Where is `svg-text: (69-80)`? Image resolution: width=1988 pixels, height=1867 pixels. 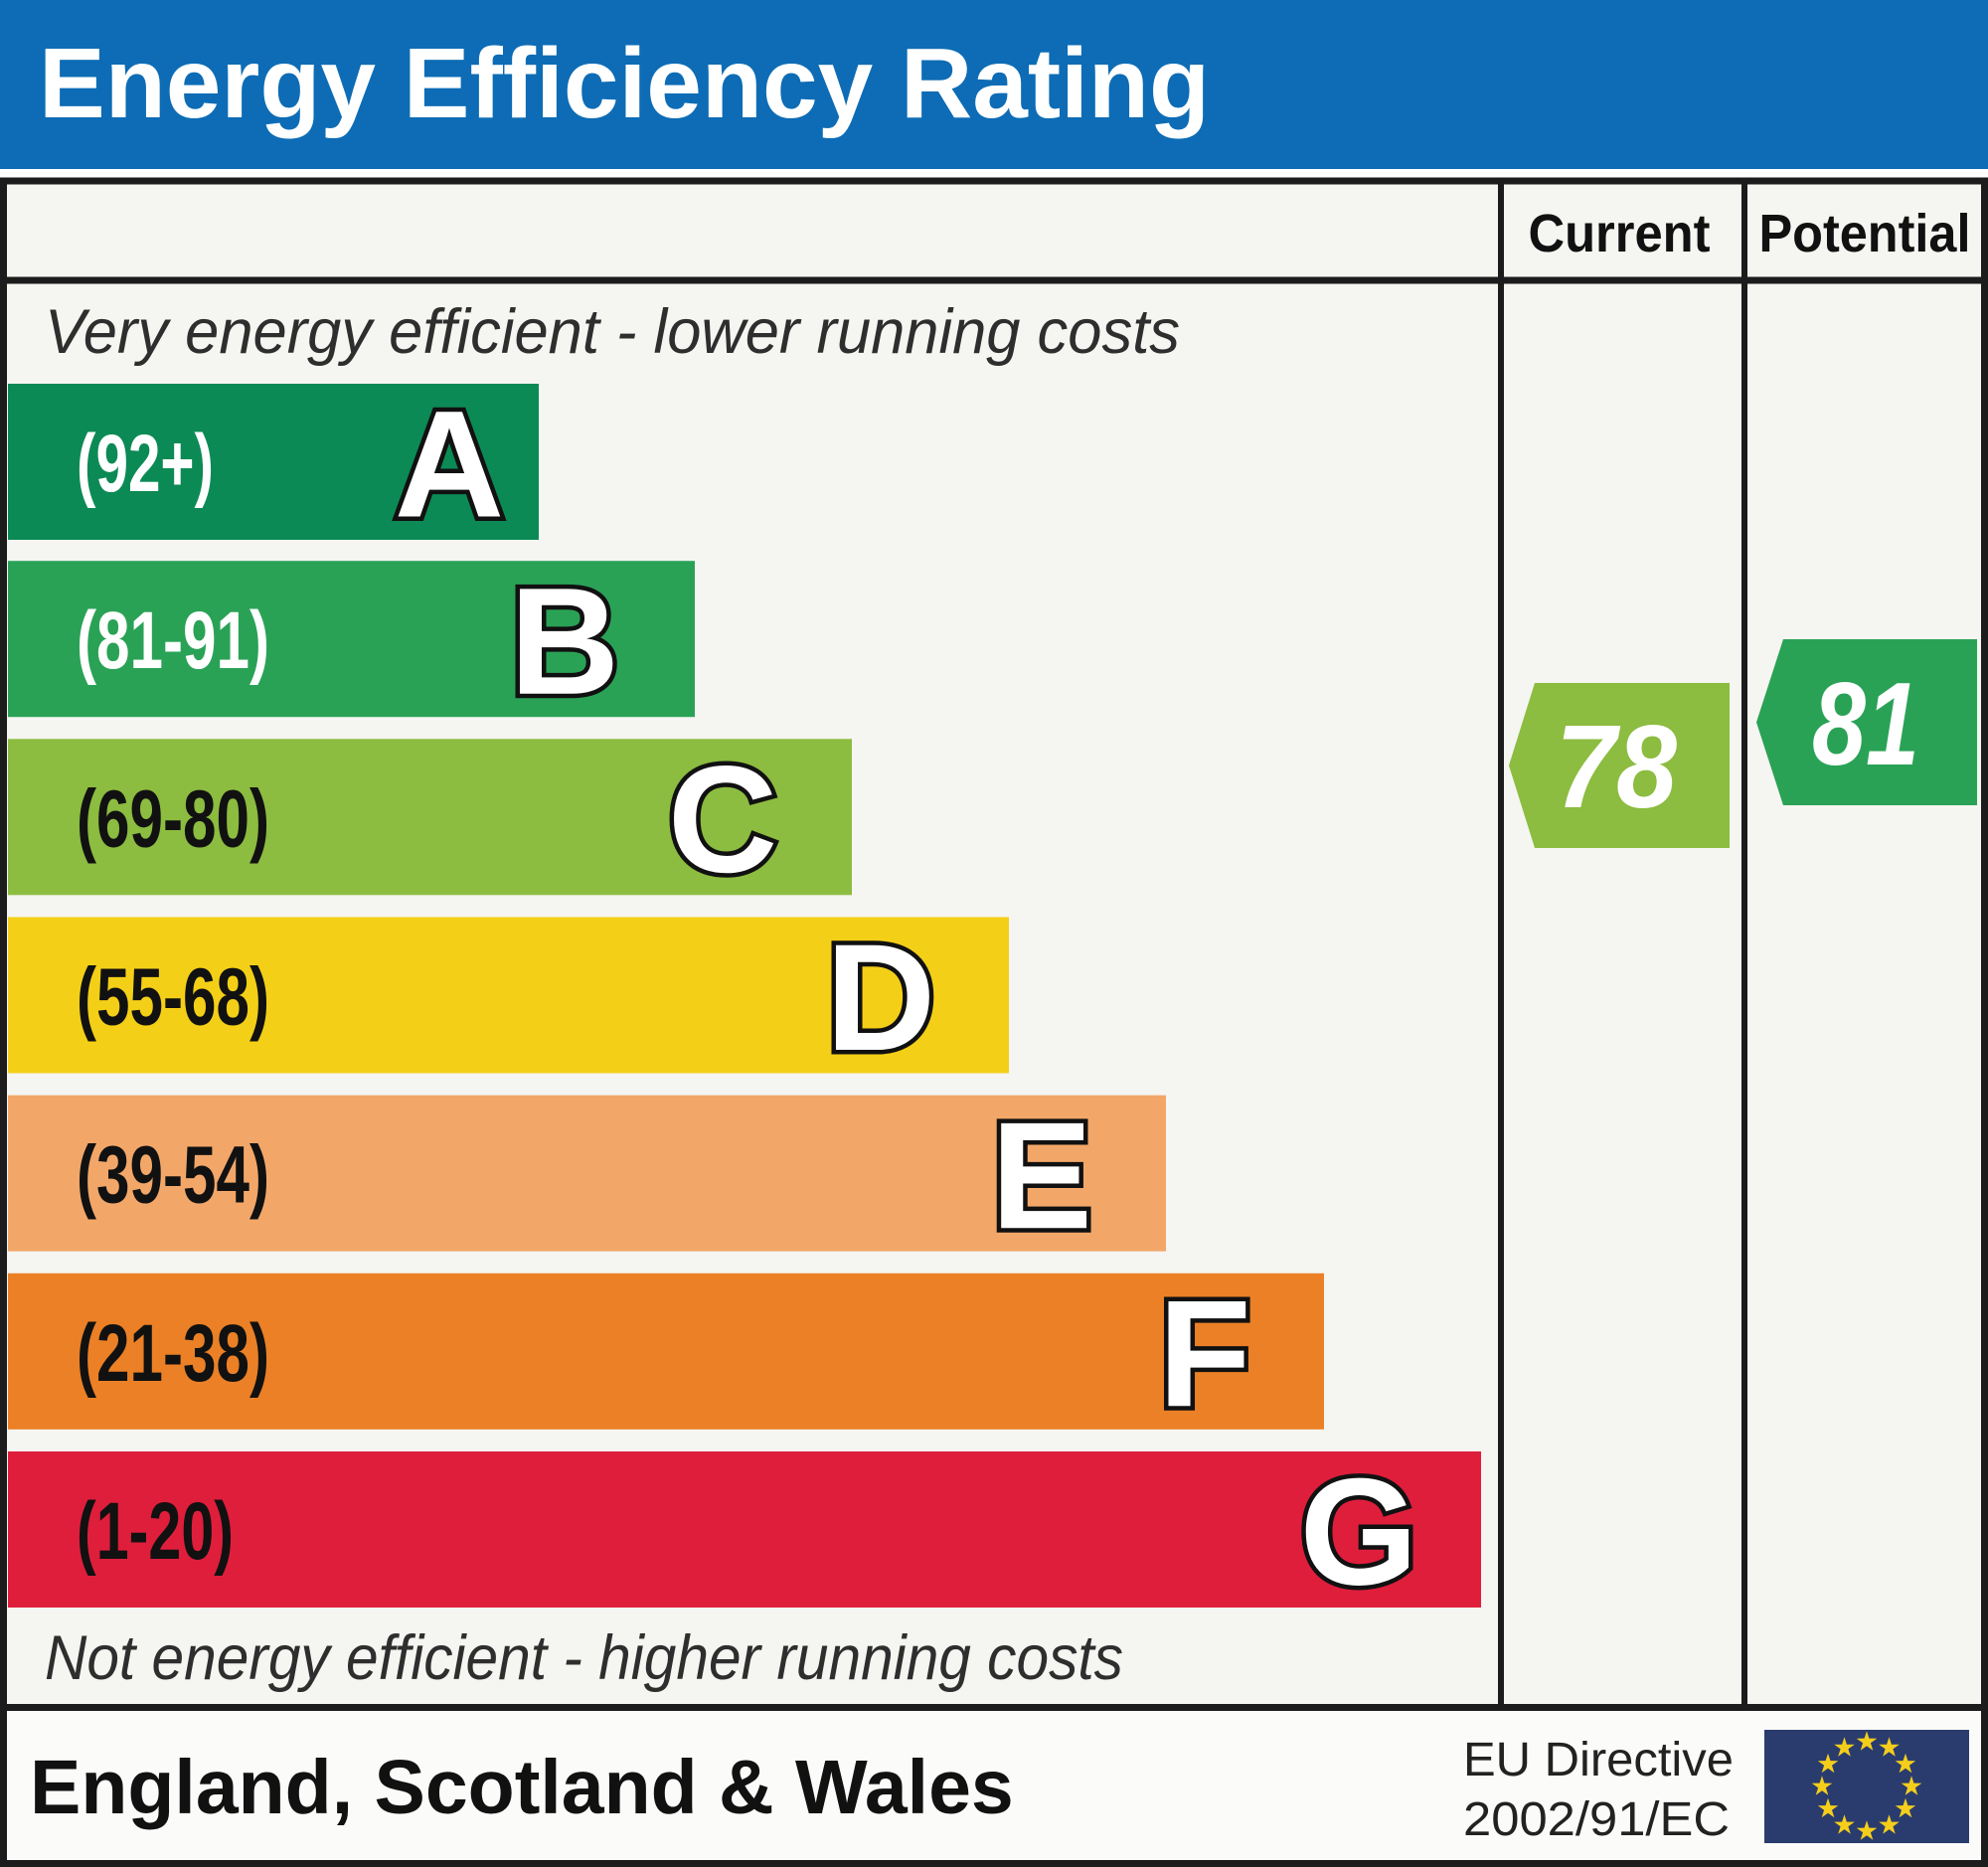 svg-text: (69-80) is located at coordinates (173, 818).